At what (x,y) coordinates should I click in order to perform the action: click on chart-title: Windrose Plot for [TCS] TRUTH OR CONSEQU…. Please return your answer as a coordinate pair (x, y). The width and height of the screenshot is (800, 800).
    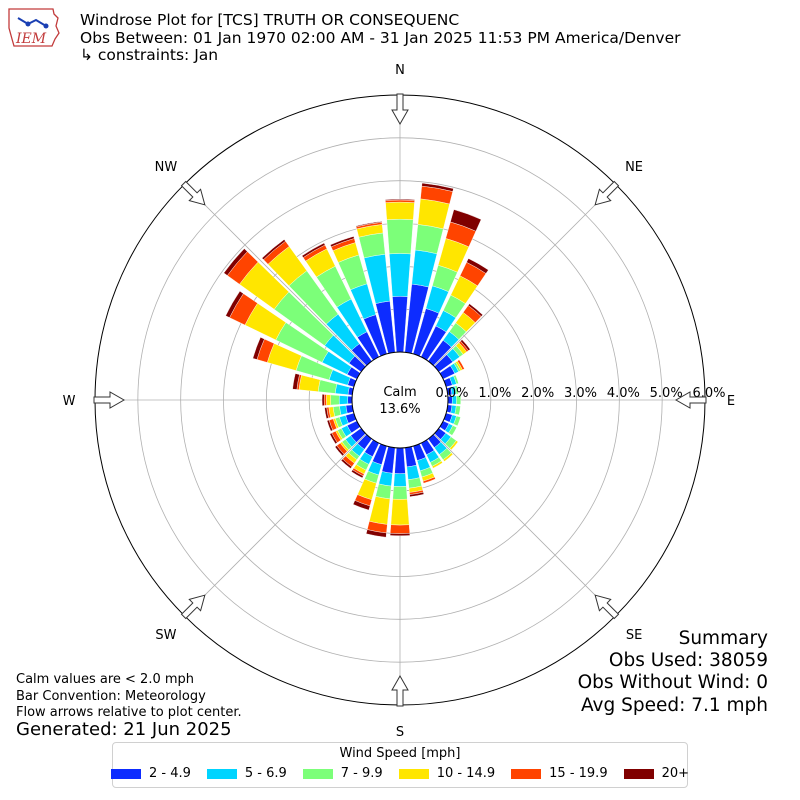
    Looking at the image, I should click on (270, 20).